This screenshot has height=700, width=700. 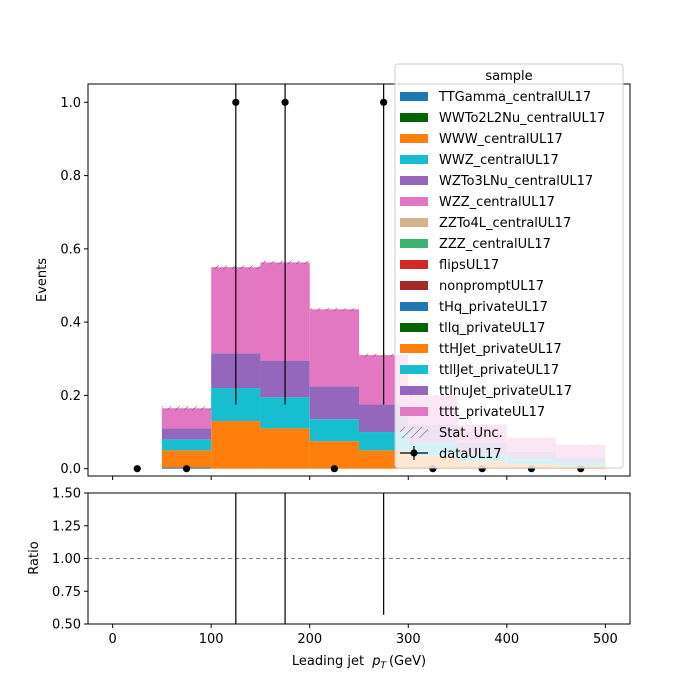 What do you see at coordinates (66, 592) in the screenshot?
I see `ratio-y-tick-label: 0.75` at bounding box center [66, 592].